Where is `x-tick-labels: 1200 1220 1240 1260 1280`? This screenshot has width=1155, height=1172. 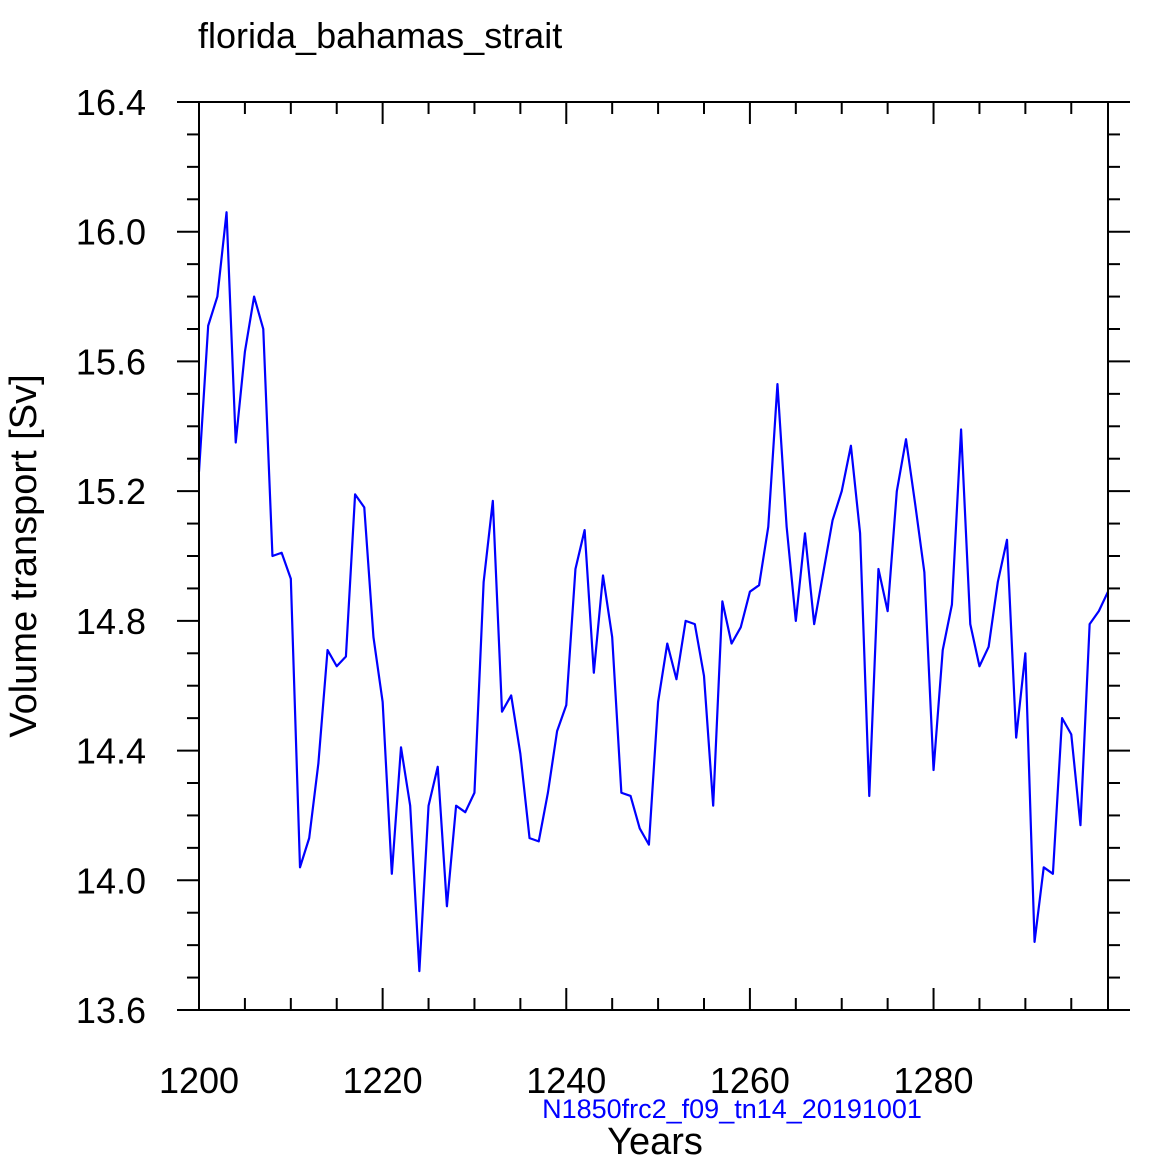 x-tick-labels: 1200 1220 1240 1260 1280 is located at coordinates (566, 1080).